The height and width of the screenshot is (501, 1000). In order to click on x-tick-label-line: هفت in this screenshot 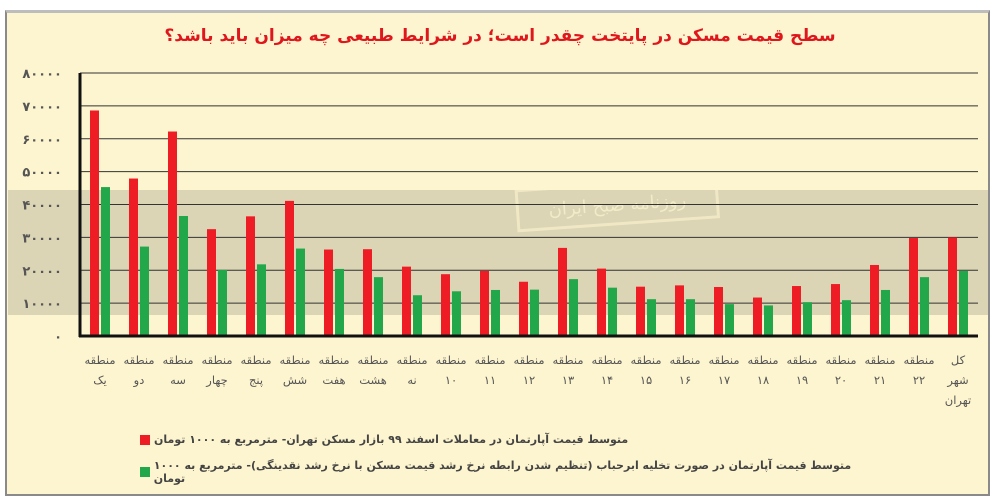, I will do `click(334, 380)`.